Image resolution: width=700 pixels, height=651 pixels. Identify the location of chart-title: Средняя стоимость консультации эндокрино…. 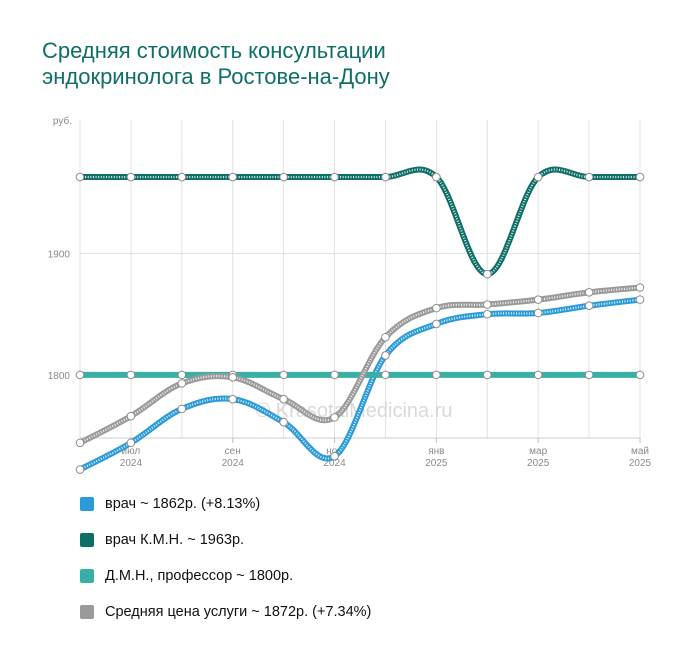
(216, 64).